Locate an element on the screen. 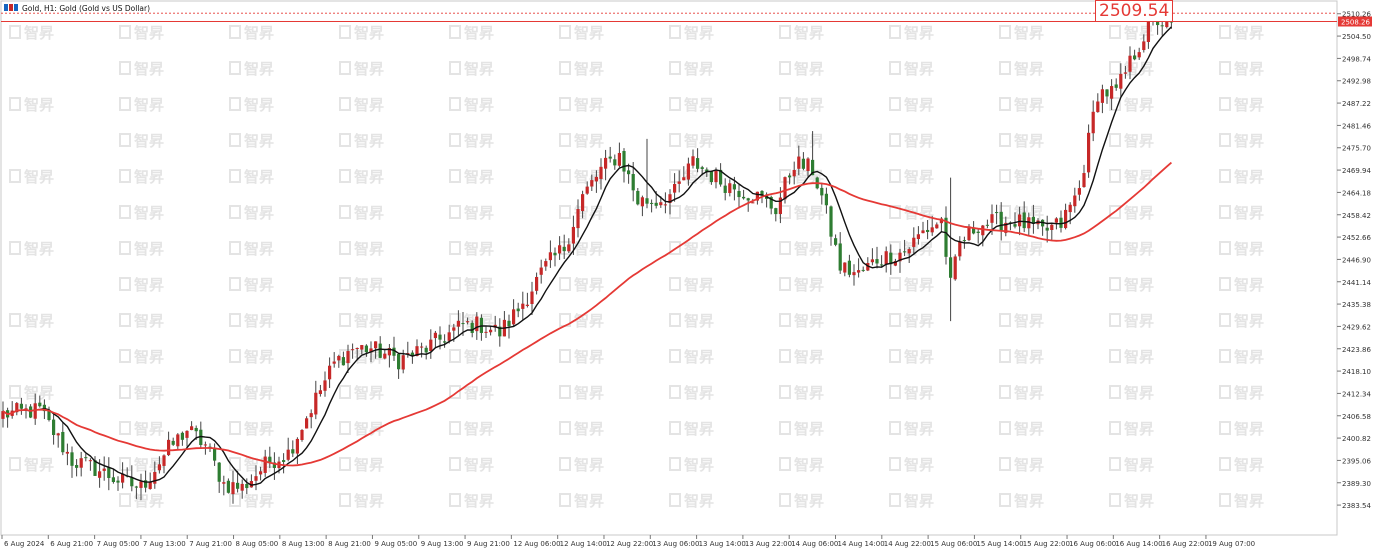 The height and width of the screenshot is (559, 1379). price-tick: 2446.90 is located at coordinates (1354, 260).